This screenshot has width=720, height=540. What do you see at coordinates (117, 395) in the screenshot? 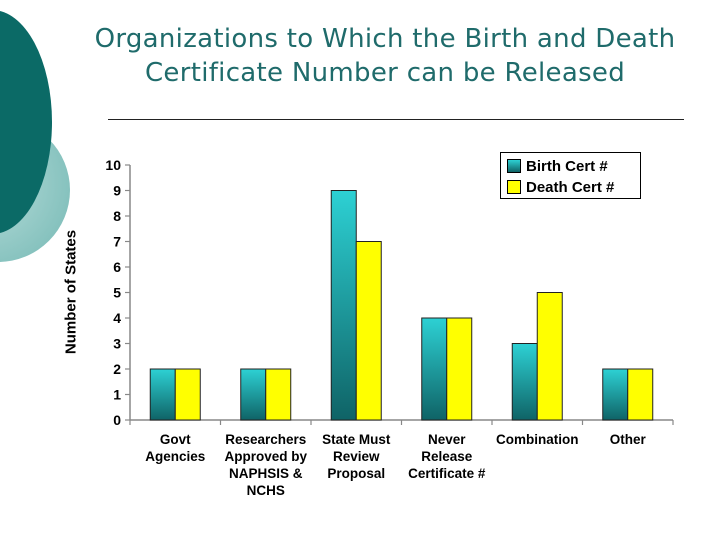
I see `y-tick-label: 1` at bounding box center [117, 395].